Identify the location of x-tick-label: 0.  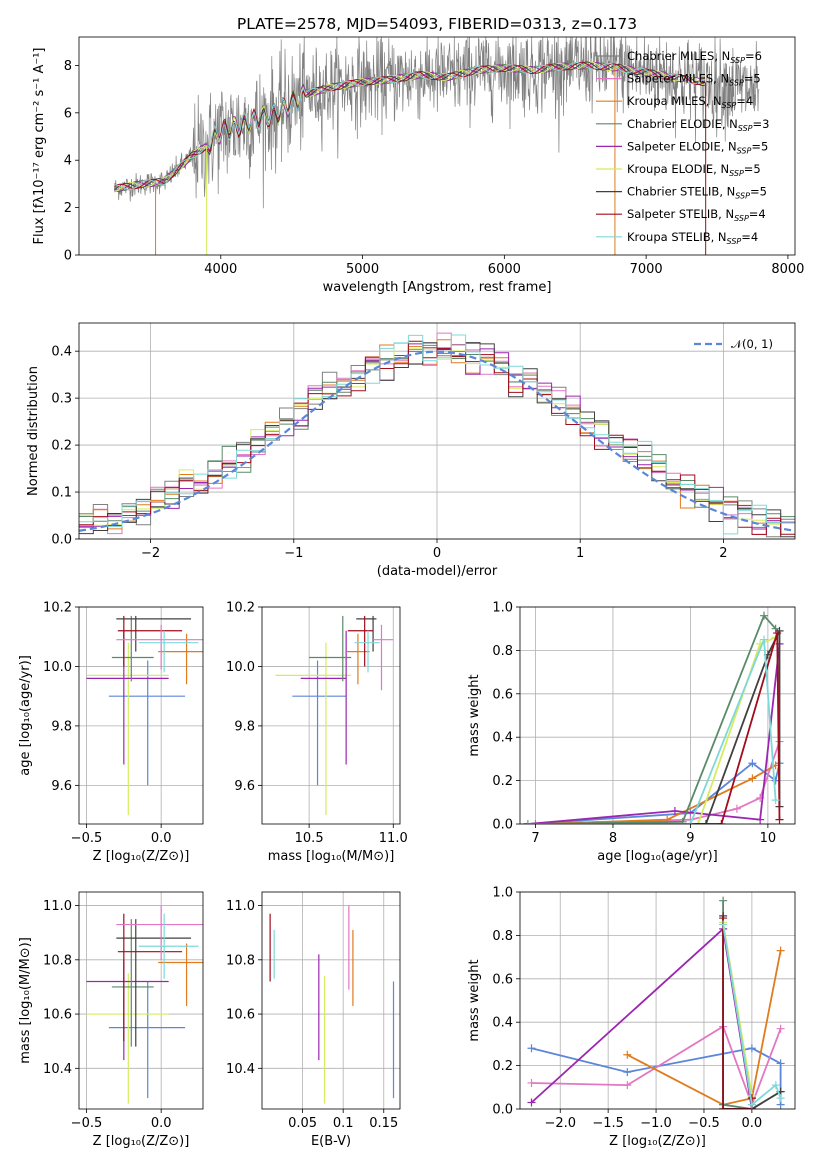
(437, 553).